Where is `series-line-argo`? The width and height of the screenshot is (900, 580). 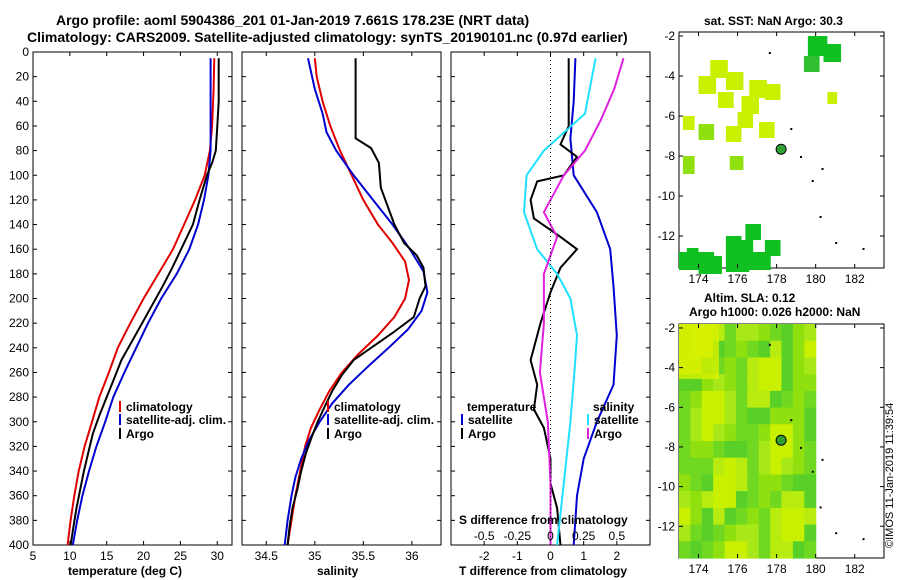 series-line-argo is located at coordinates (356, 302).